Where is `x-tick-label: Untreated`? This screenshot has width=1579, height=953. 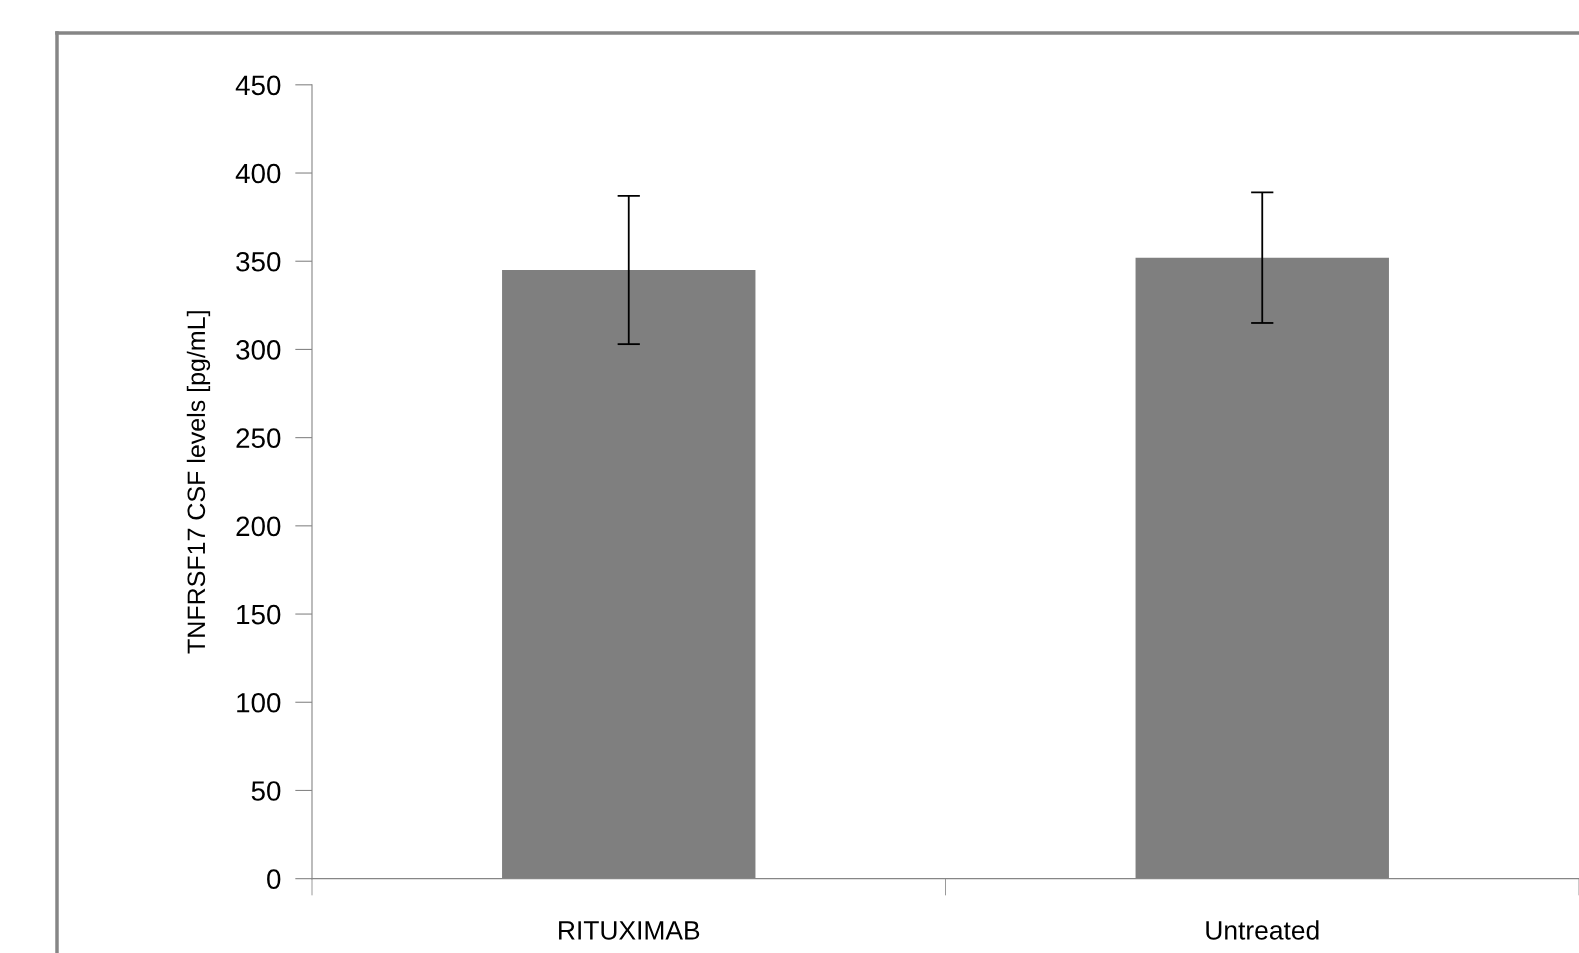
x-tick-label: Untreated is located at coordinates (1262, 930).